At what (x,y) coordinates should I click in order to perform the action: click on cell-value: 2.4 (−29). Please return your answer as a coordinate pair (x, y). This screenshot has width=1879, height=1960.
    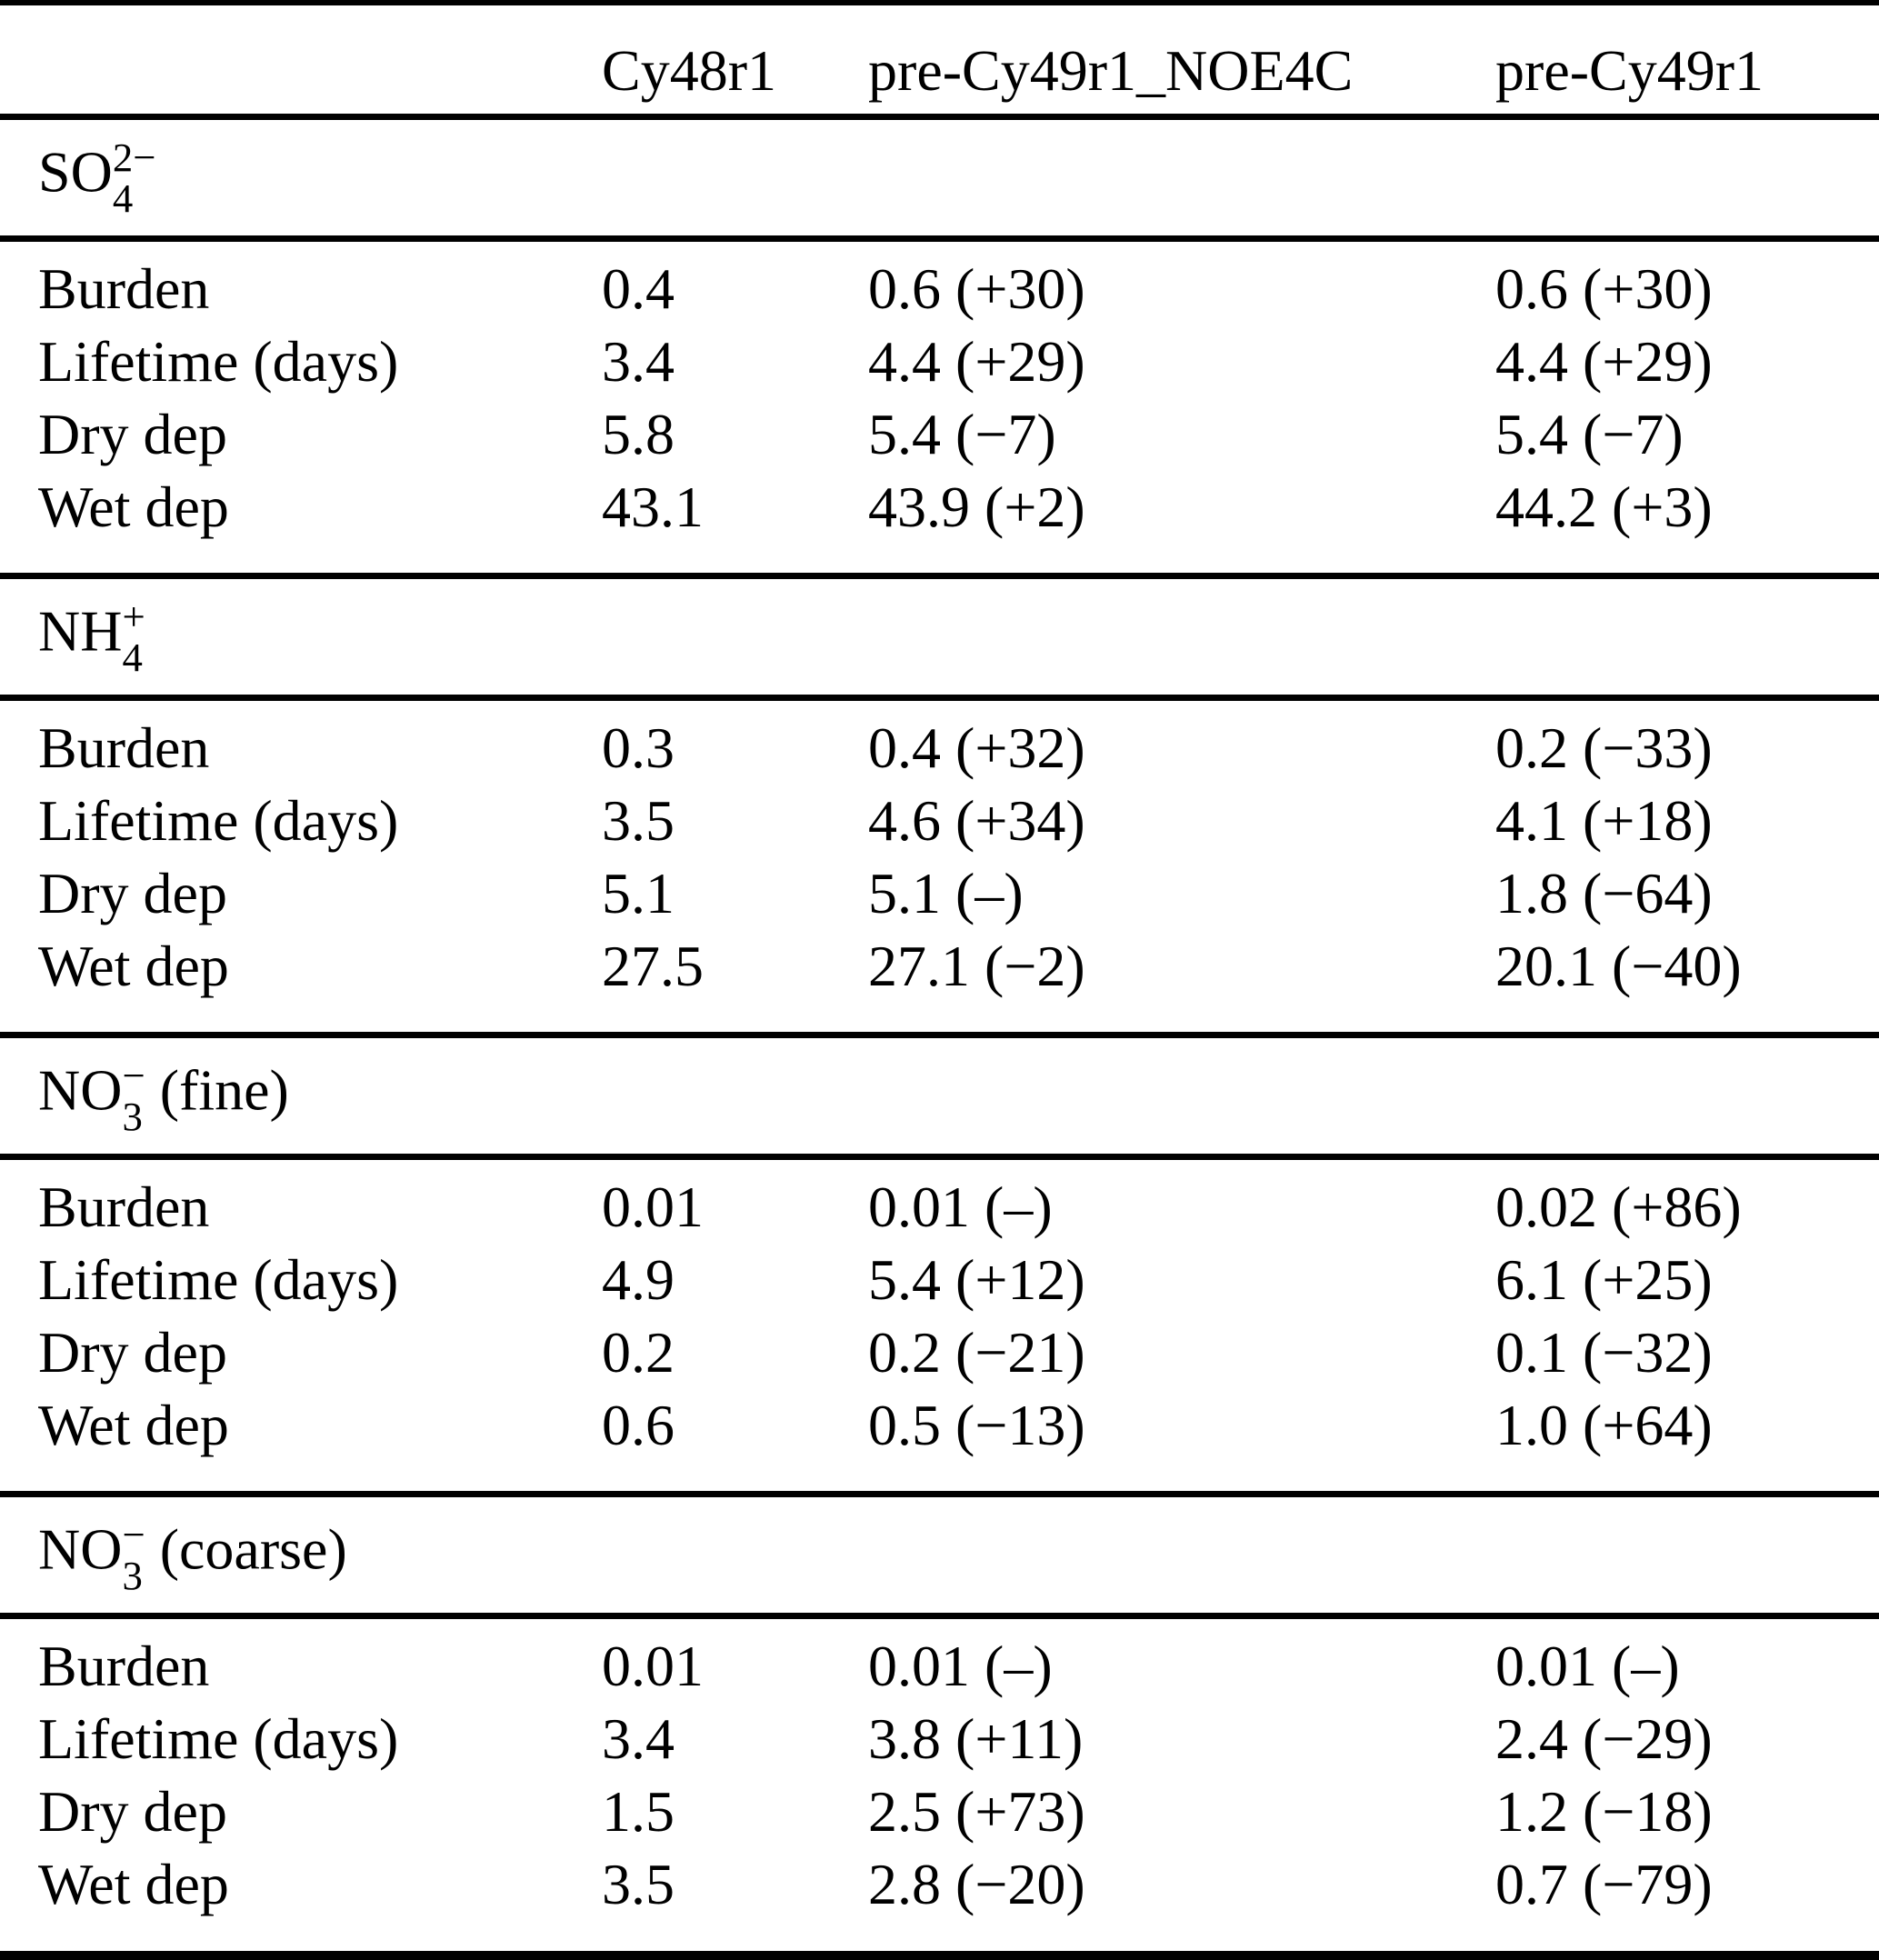
    Looking at the image, I should click on (1604, 1738).